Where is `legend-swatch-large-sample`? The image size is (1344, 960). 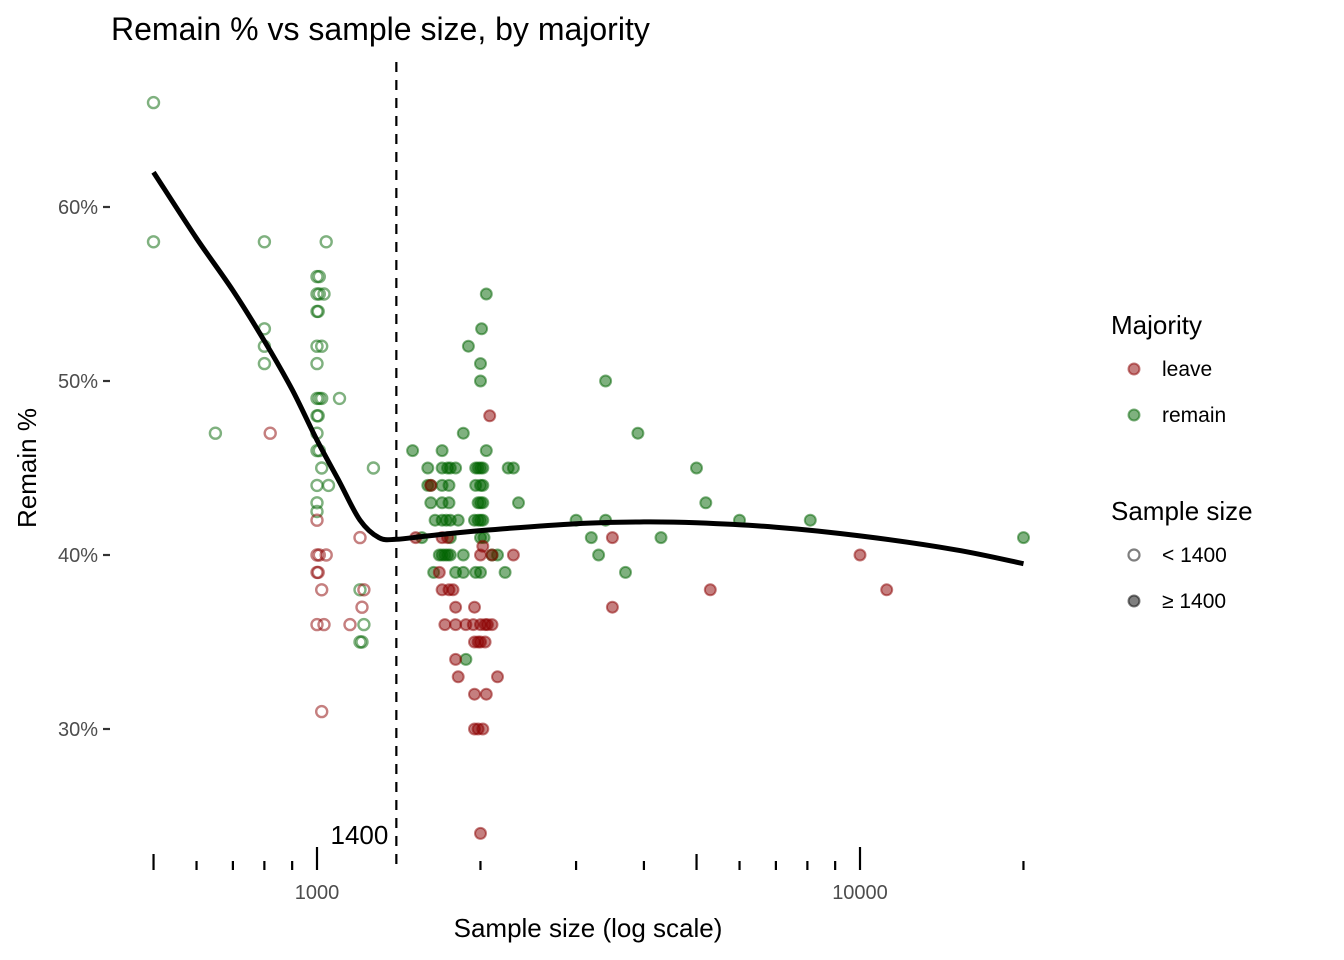 legend-swatch-large-sample is located at coordinates (1134, 601).